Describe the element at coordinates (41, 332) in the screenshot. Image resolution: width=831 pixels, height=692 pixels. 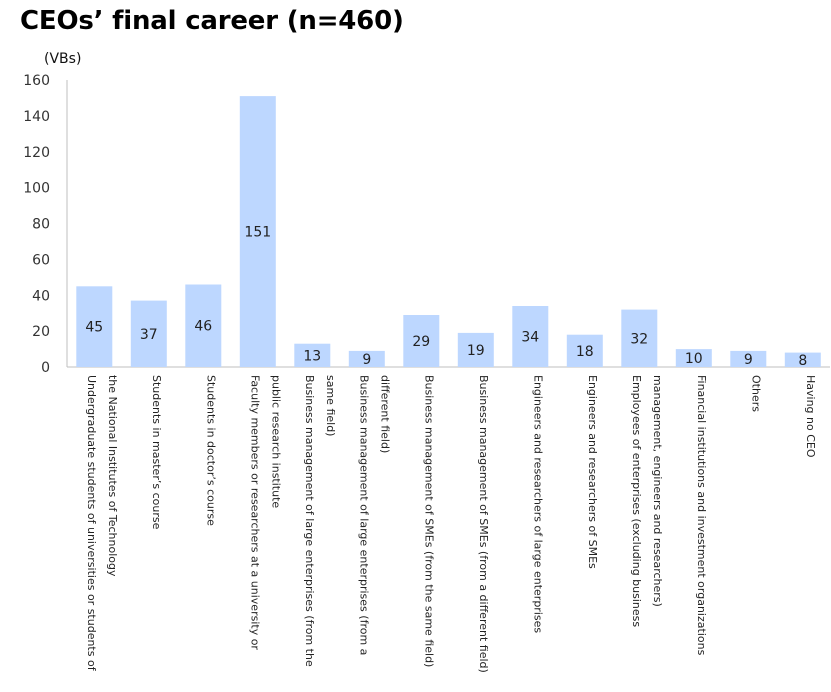
I see `y-tick-label: 20` at that location.